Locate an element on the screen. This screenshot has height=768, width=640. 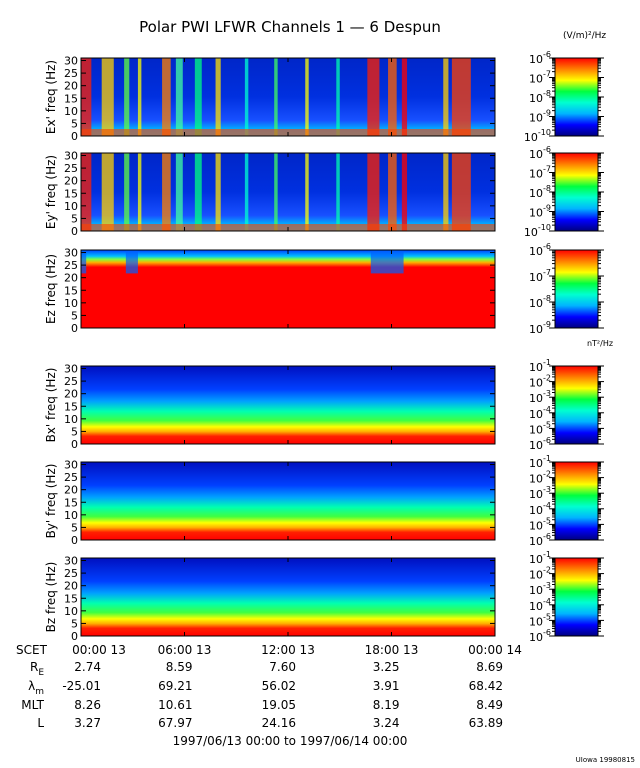
ephemeris-value: 2.74 is located at coordinates (87, 667).